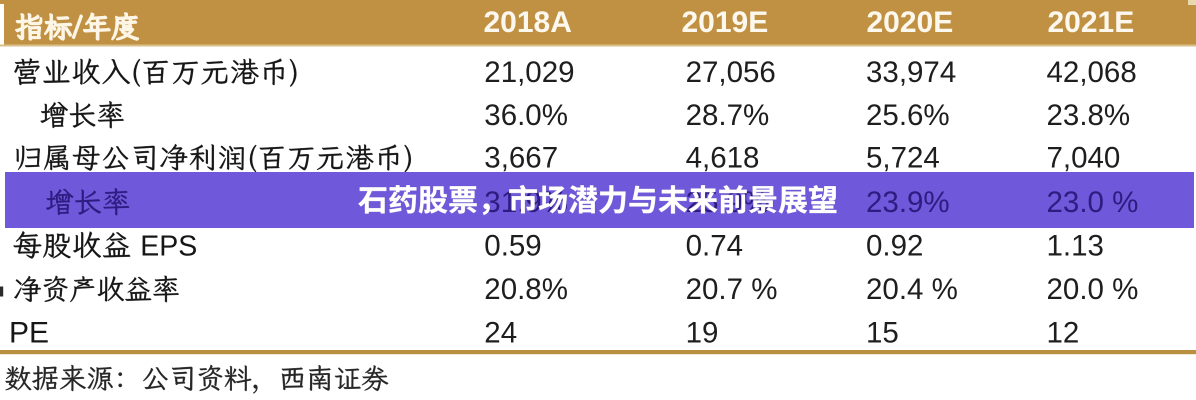 The height and width of the screenshot is (400, 1196). What do you see at coordinates (908, 202) in the screenshot?
I see `svg-text: 23.9%` at bounding box center [908, 202].